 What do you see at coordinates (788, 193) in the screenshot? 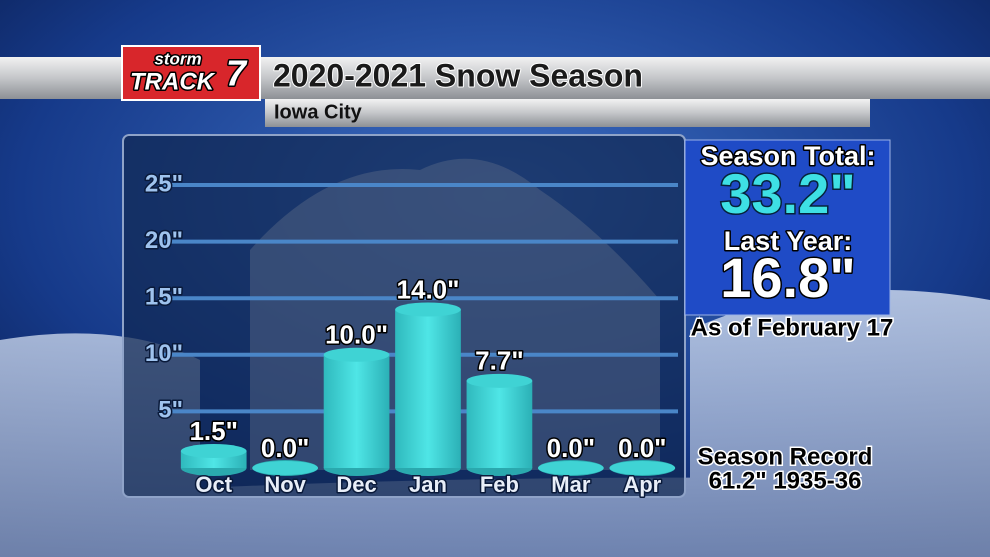
I see `season-total: 33.2"` at bounding box center [788, 193].